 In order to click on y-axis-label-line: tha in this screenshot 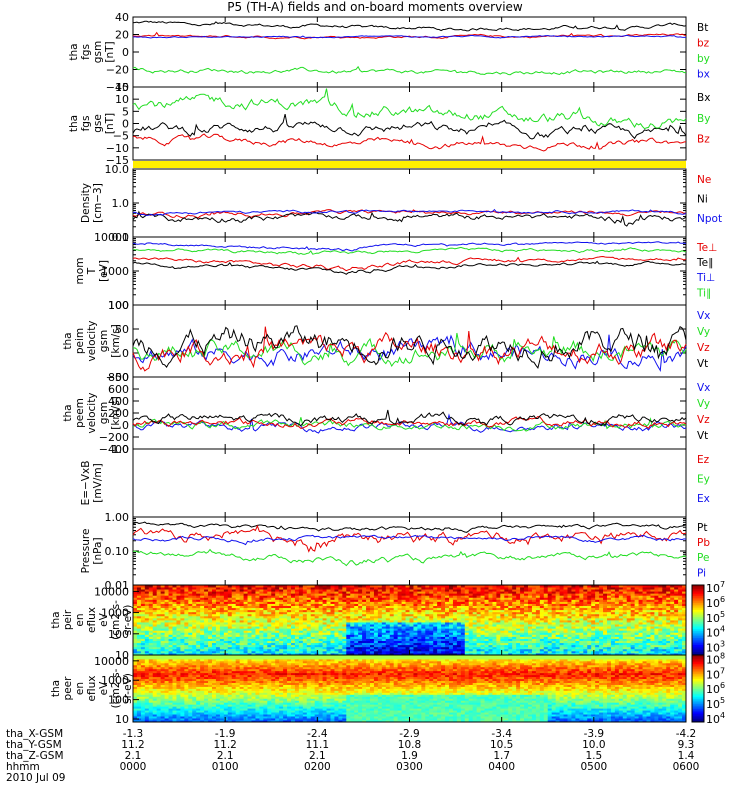, I will do `click(68, 340)`.